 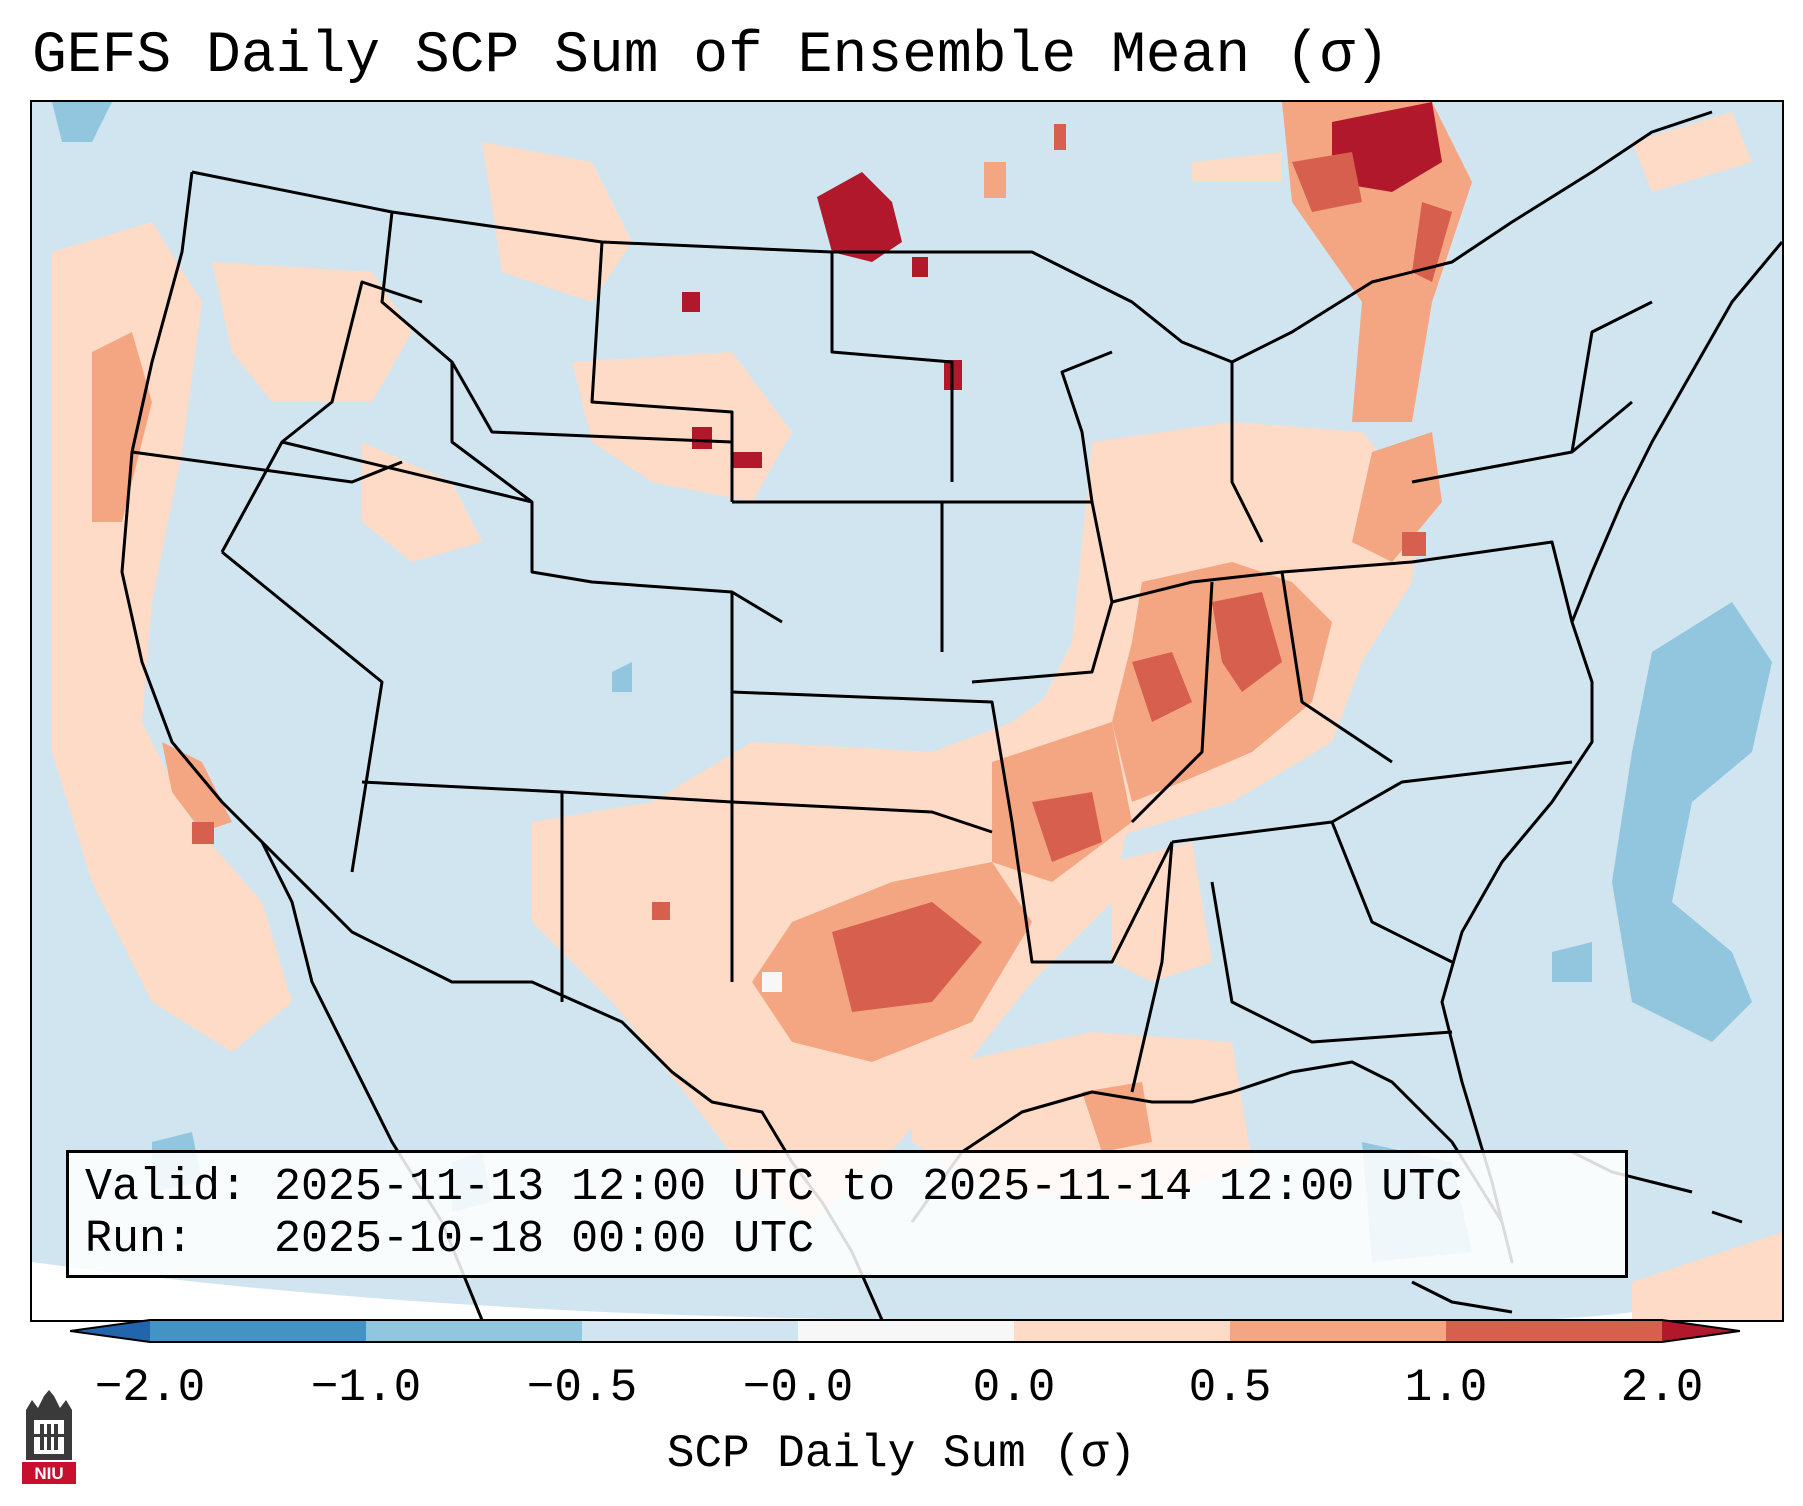 What do you see at coordinates (450, 1239) in the screenshot?
I see `run-time-text: Run: 2025-10-18 00:00 UTC` at bounding box center [450, 1239].